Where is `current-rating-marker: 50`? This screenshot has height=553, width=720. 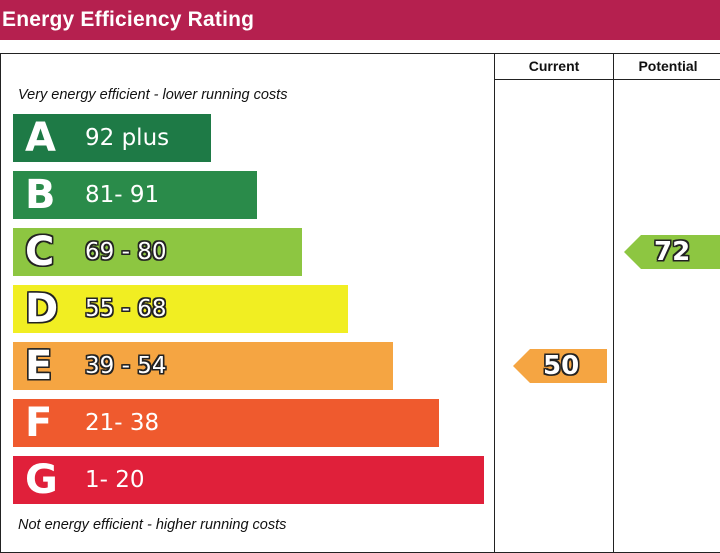
current-rating-marker: 50 is located at coordinates (560, 366).